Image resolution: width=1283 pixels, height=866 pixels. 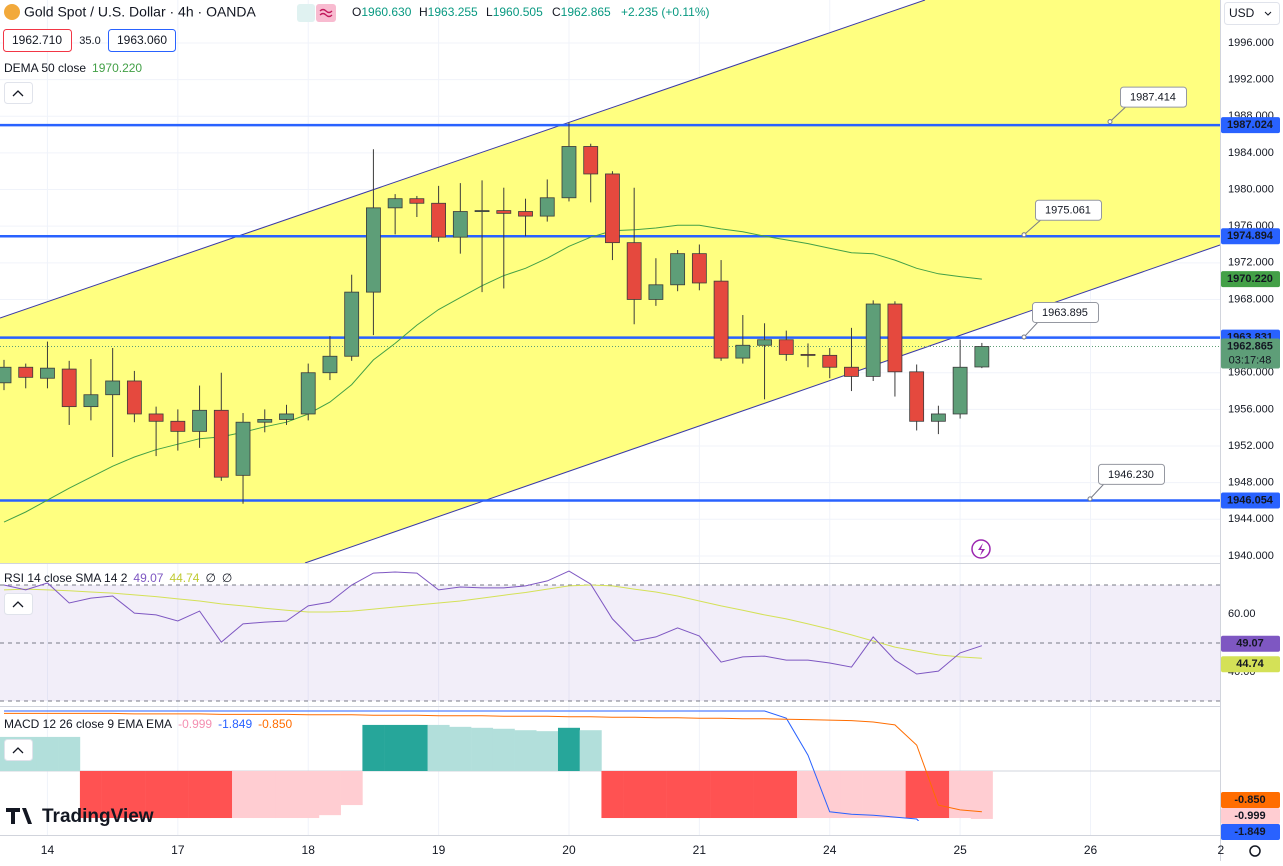 What do you see at coordinates (140, 12) in the screenshot?
I see `symbol-title: Gold Spot / U.S. Dollar · 4h · OANDA` at bounding box center [140, 12].